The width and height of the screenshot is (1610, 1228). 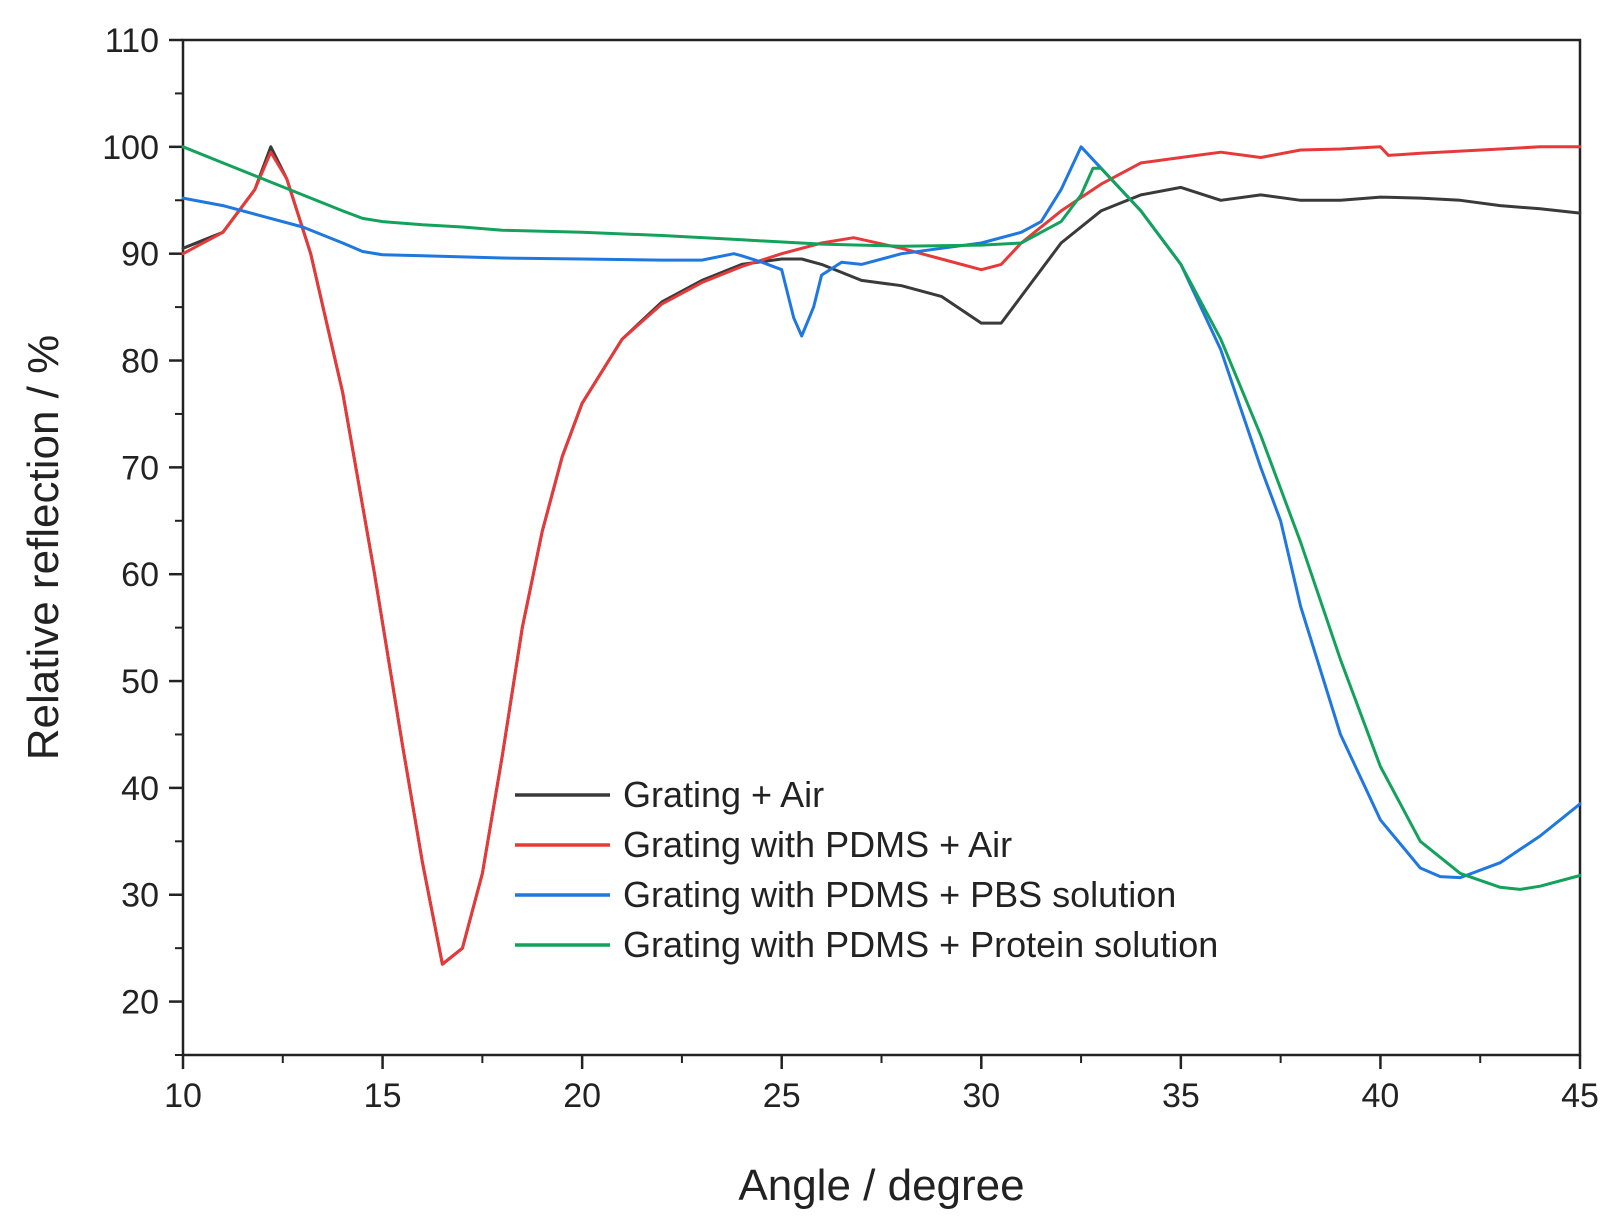 What do you see at coordinates (130, 148) in the screenshot?
I see `y-tick-label: 100` at bounding box center [130, 148].